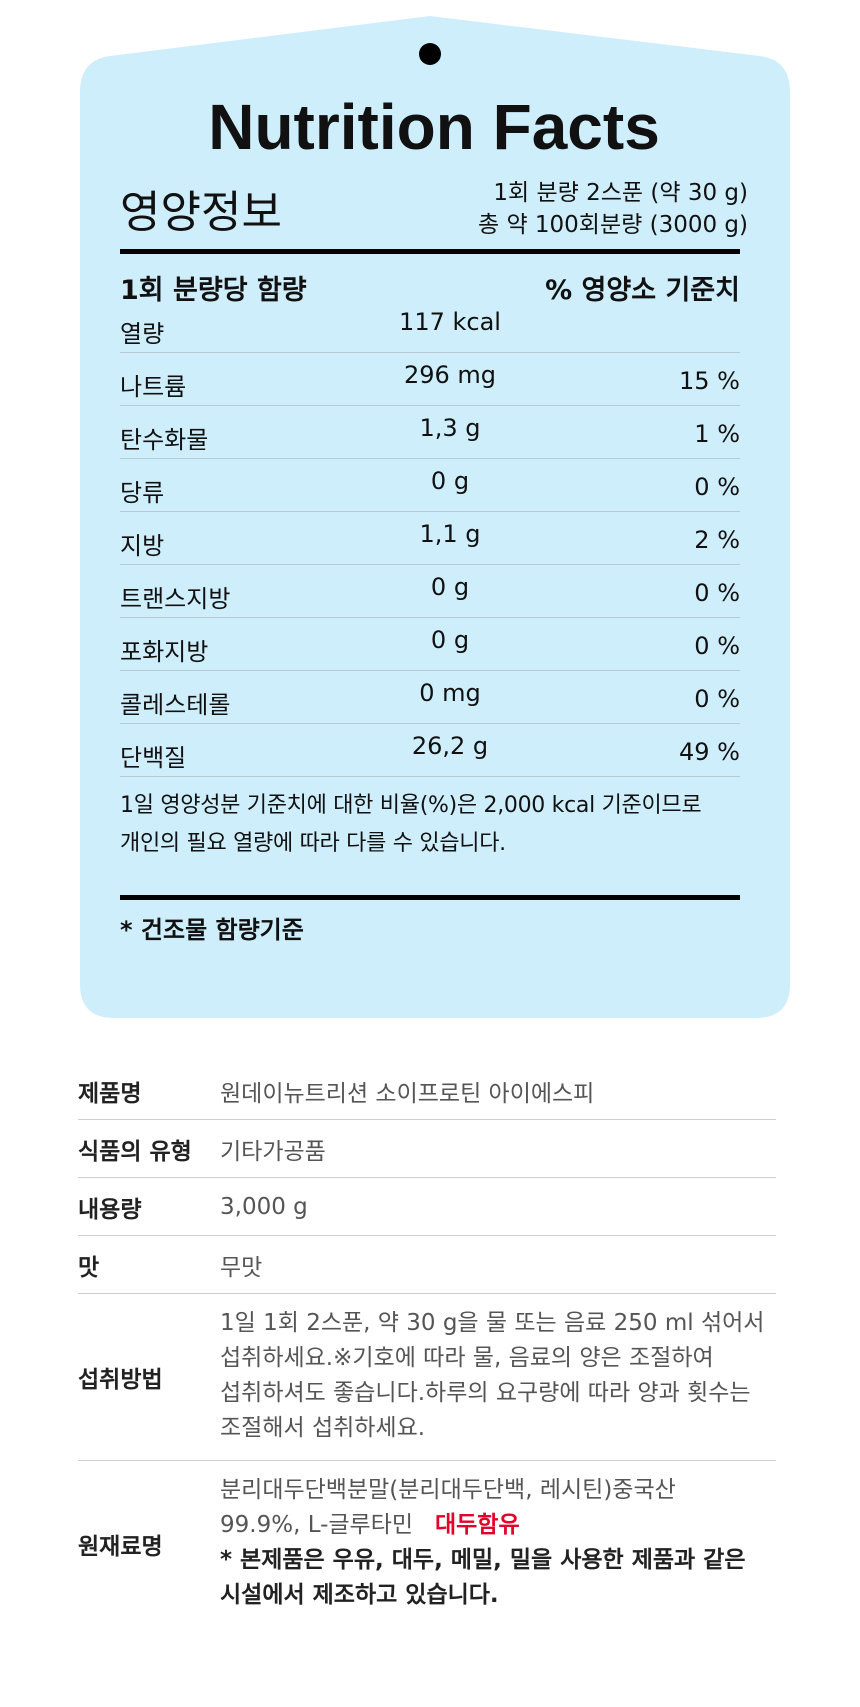  Describe the element at coordinates (89, 1267) in the screenshot. I see `info-label: 맛` at that location.